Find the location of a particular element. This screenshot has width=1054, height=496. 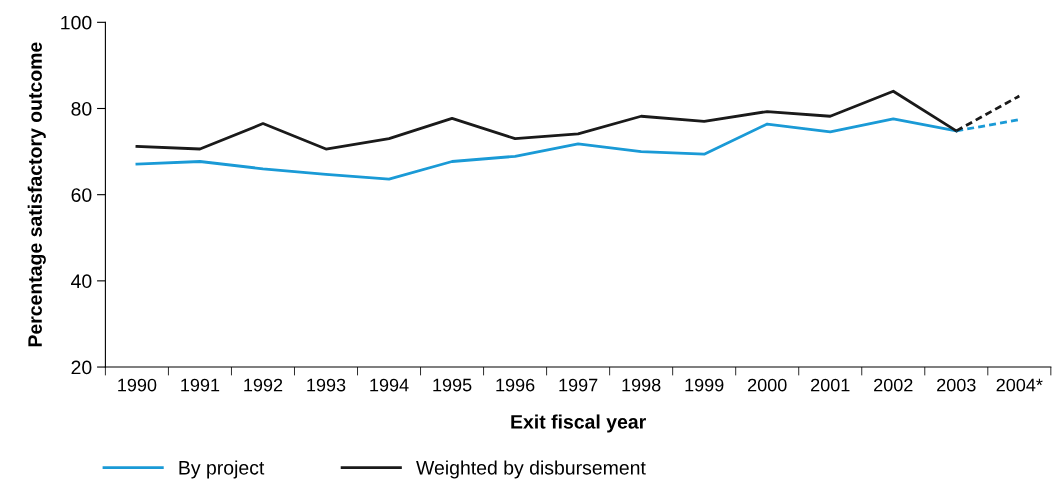

x-tick-label: 1993 is located at coordinates (326, 385).